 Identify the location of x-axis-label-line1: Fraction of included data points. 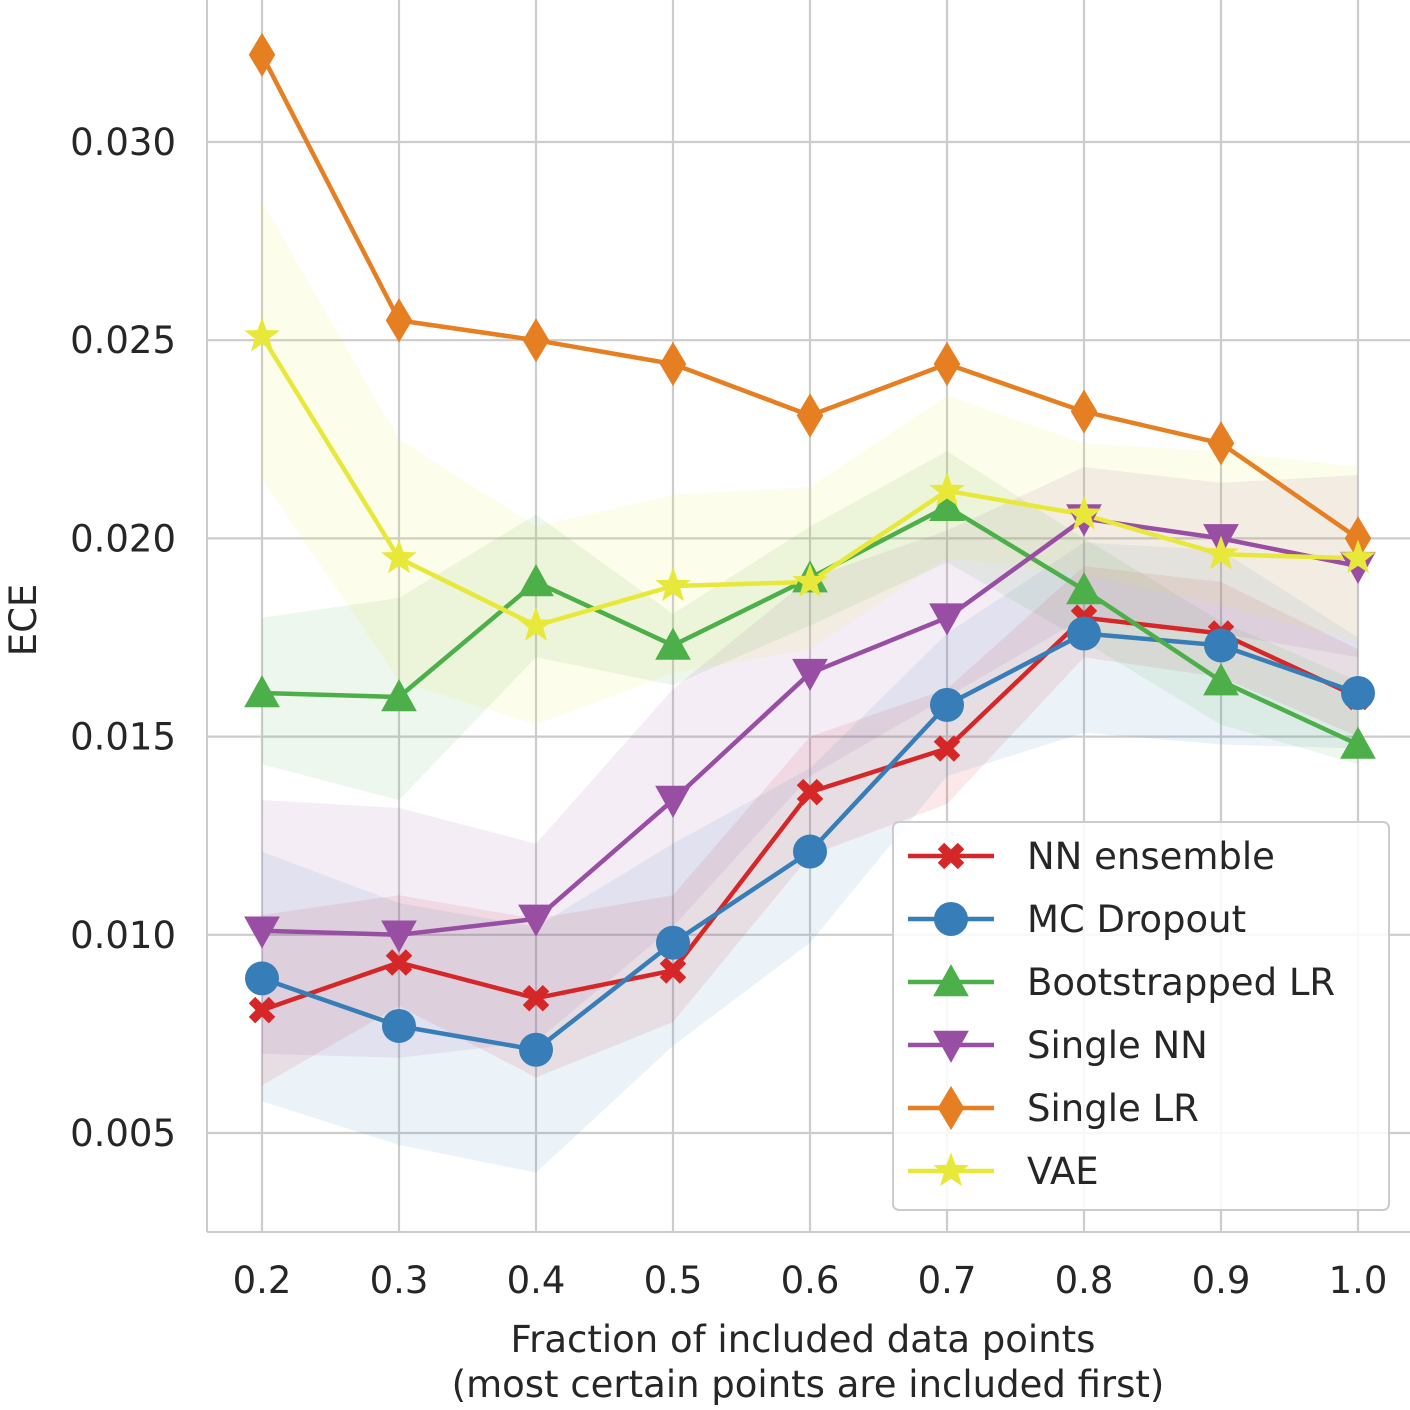
(803, 1339).